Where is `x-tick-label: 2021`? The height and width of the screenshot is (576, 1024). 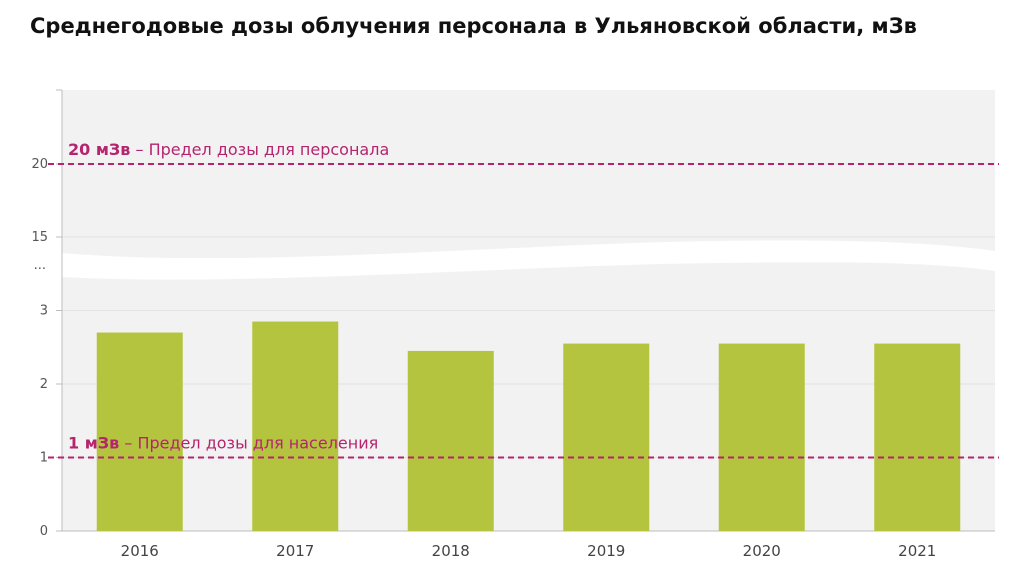
x-tick-label: 2021 is located at coordinates (917, 551).